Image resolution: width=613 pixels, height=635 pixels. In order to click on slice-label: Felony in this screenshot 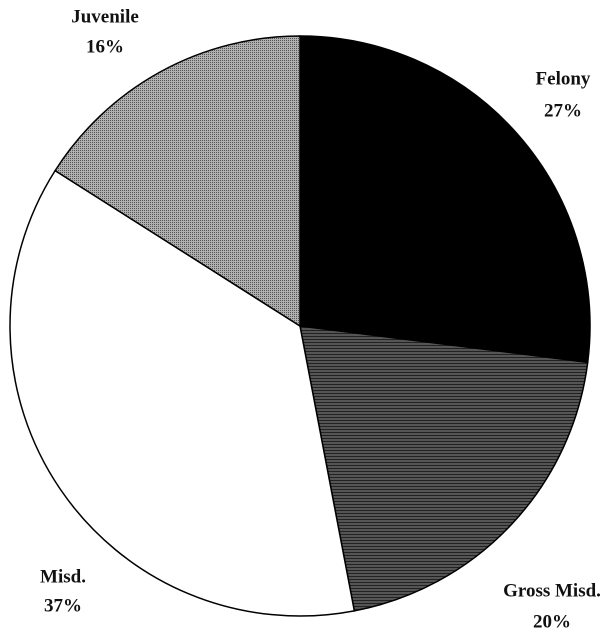, I will do `click(563, 78)`.